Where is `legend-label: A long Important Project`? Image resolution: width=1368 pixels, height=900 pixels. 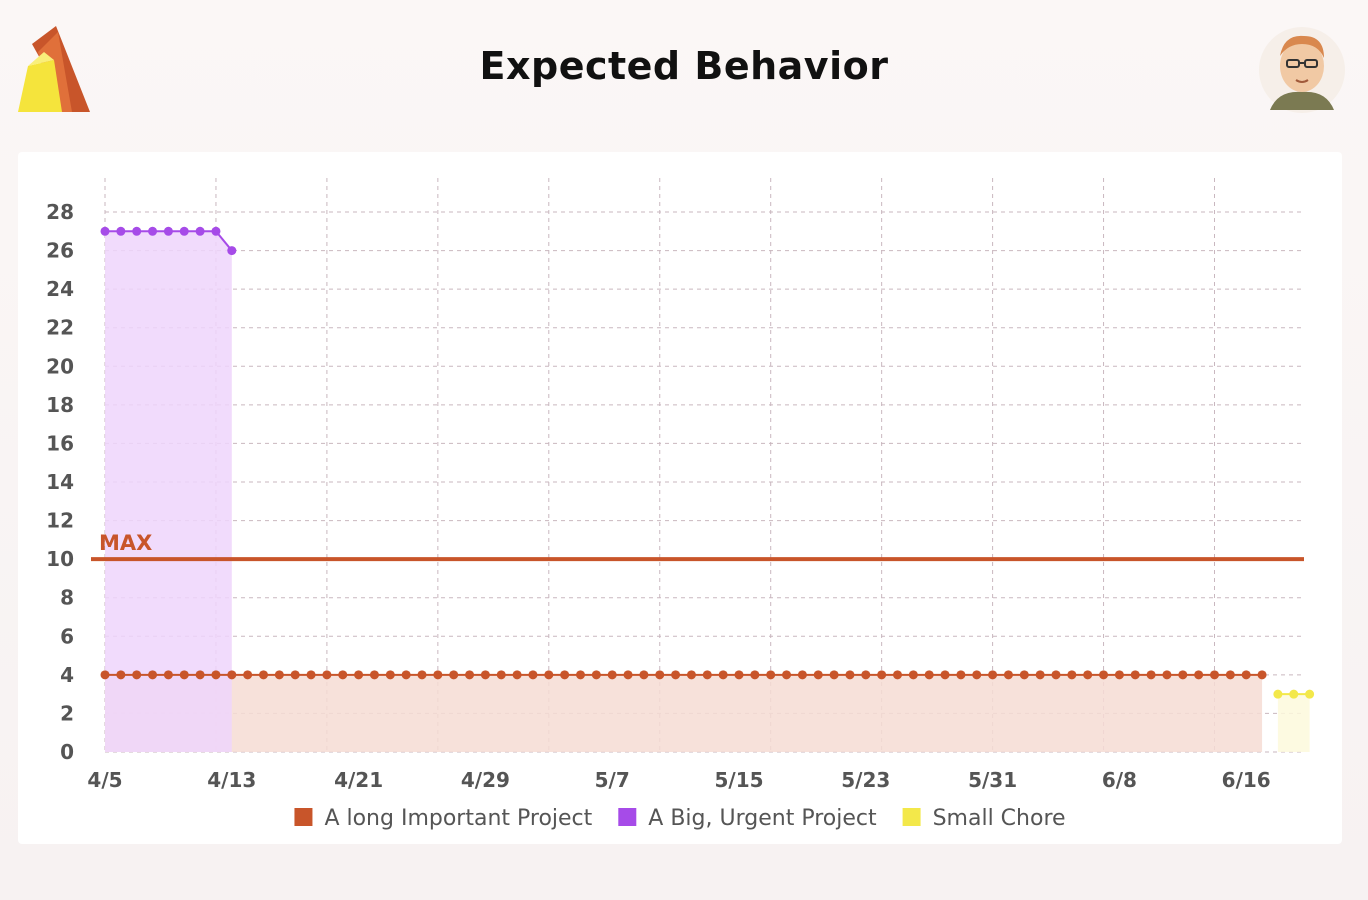
legend-label: A long Important Project is located at coordinates (458, 818).